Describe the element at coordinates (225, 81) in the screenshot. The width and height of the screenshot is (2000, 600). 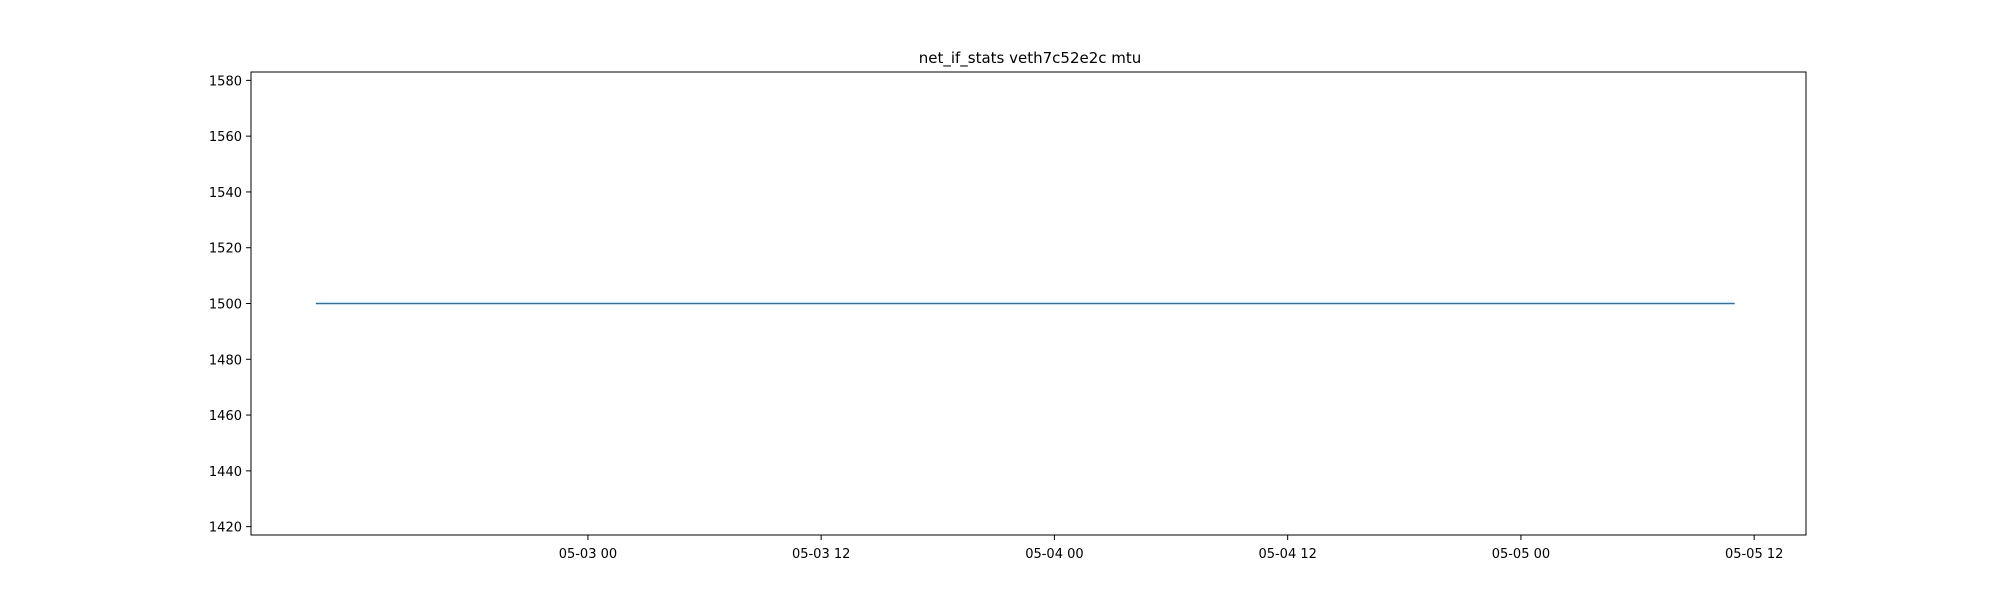
I see `y-tick-label: 1580` at that location.